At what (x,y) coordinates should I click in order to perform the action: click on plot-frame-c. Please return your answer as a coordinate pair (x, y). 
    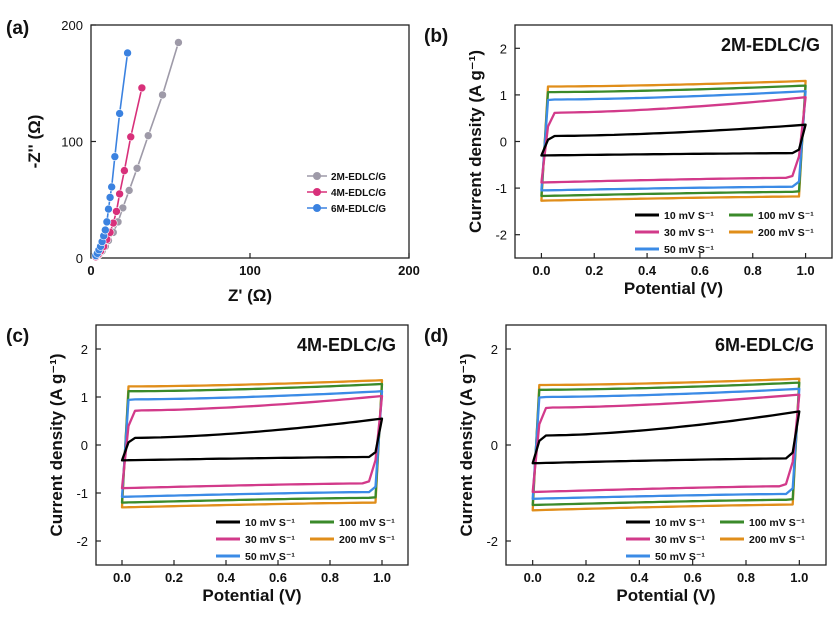
    Looking at the image, I should click on (252, 445).